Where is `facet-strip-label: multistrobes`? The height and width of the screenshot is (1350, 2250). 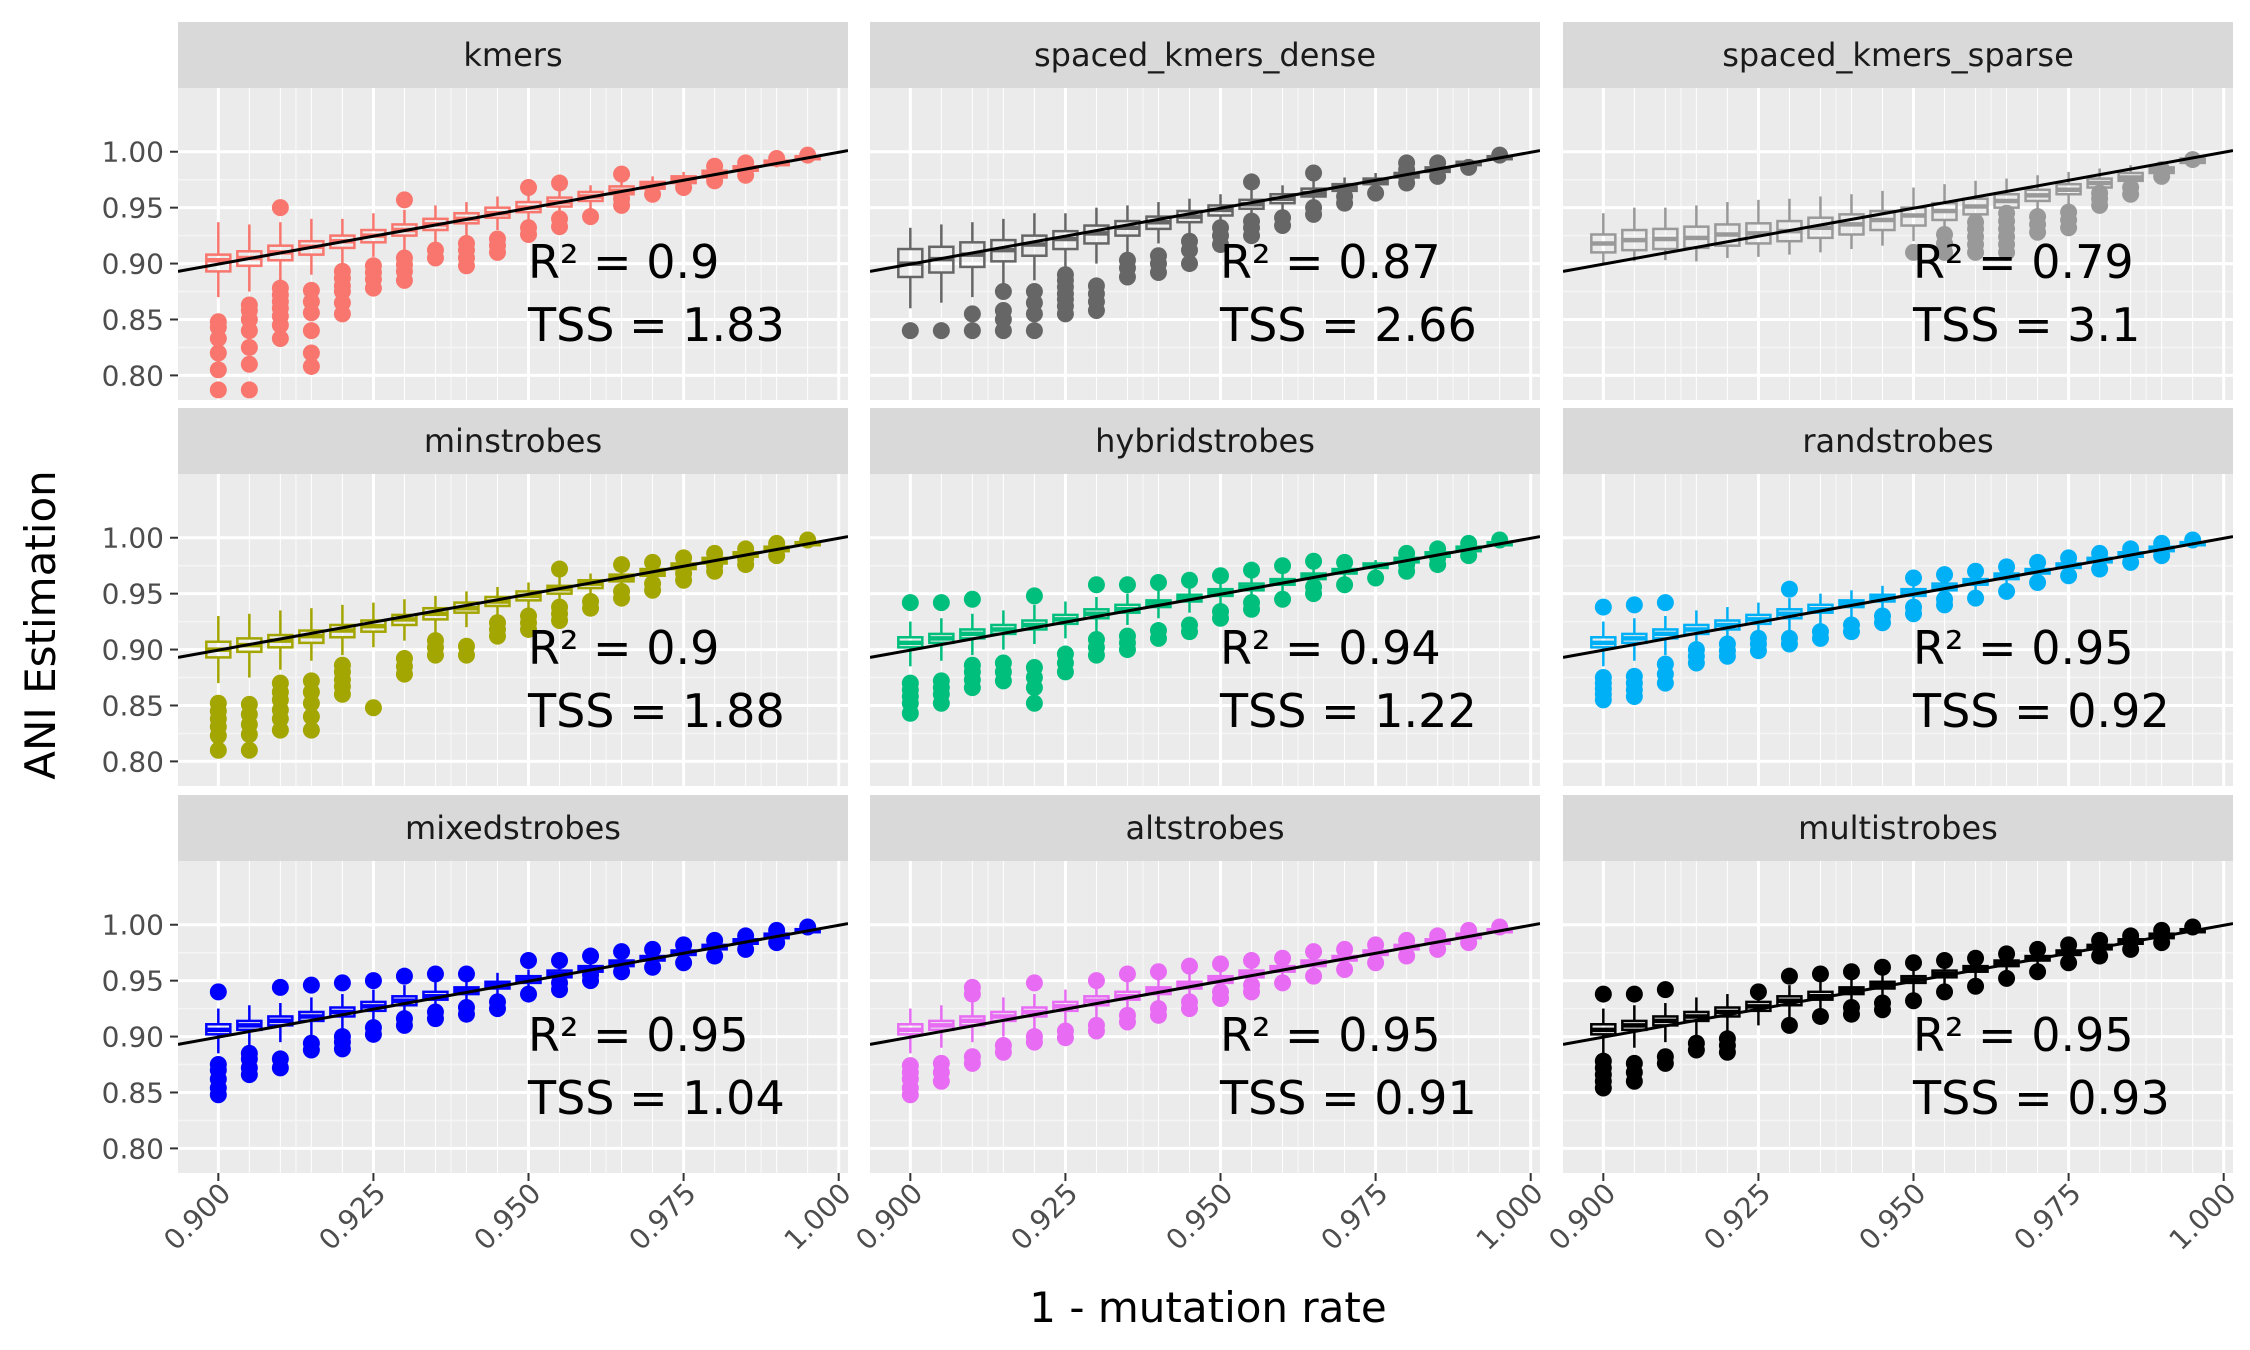 facet-strip-label: multistrobes is located at coordinates (1898, 828).